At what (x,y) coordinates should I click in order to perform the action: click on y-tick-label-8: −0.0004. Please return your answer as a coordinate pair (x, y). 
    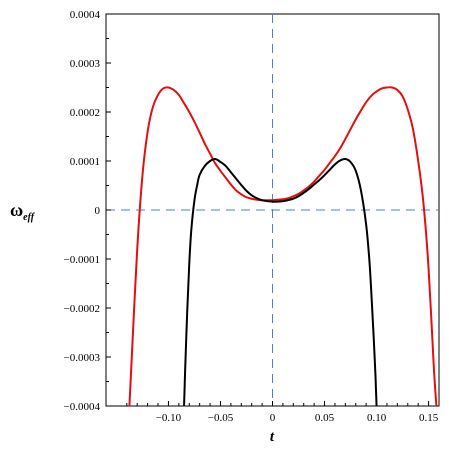
    Looking at the image, I should click on (82, 407).